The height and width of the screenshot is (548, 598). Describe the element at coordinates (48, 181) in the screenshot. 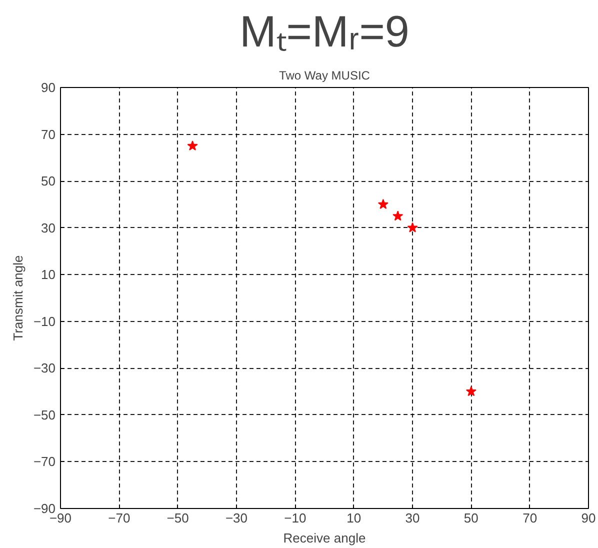

I see `y-tick-label: 50` at that location.